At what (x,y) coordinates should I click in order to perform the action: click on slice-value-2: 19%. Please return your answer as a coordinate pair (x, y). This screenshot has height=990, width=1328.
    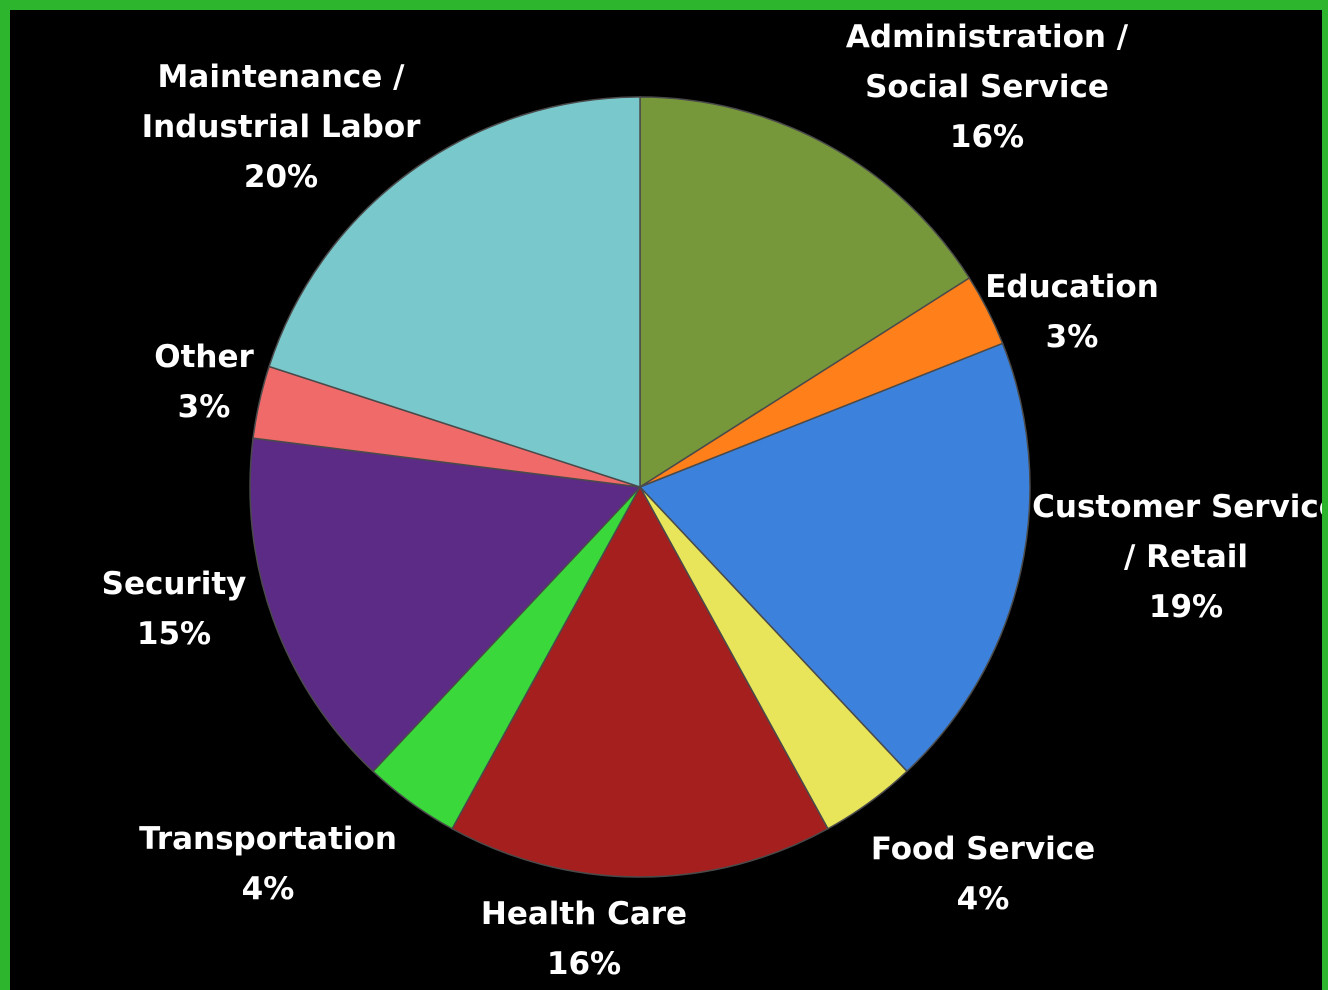
    Looking at the image, I should click on (1186, 607).